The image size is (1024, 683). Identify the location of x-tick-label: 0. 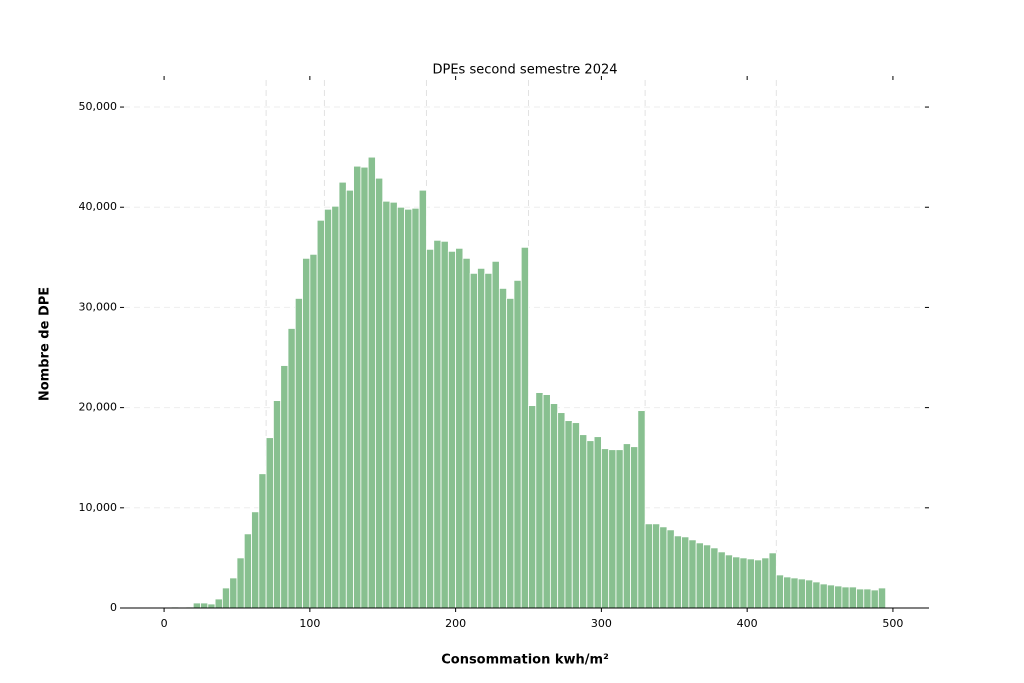
(164, 623).